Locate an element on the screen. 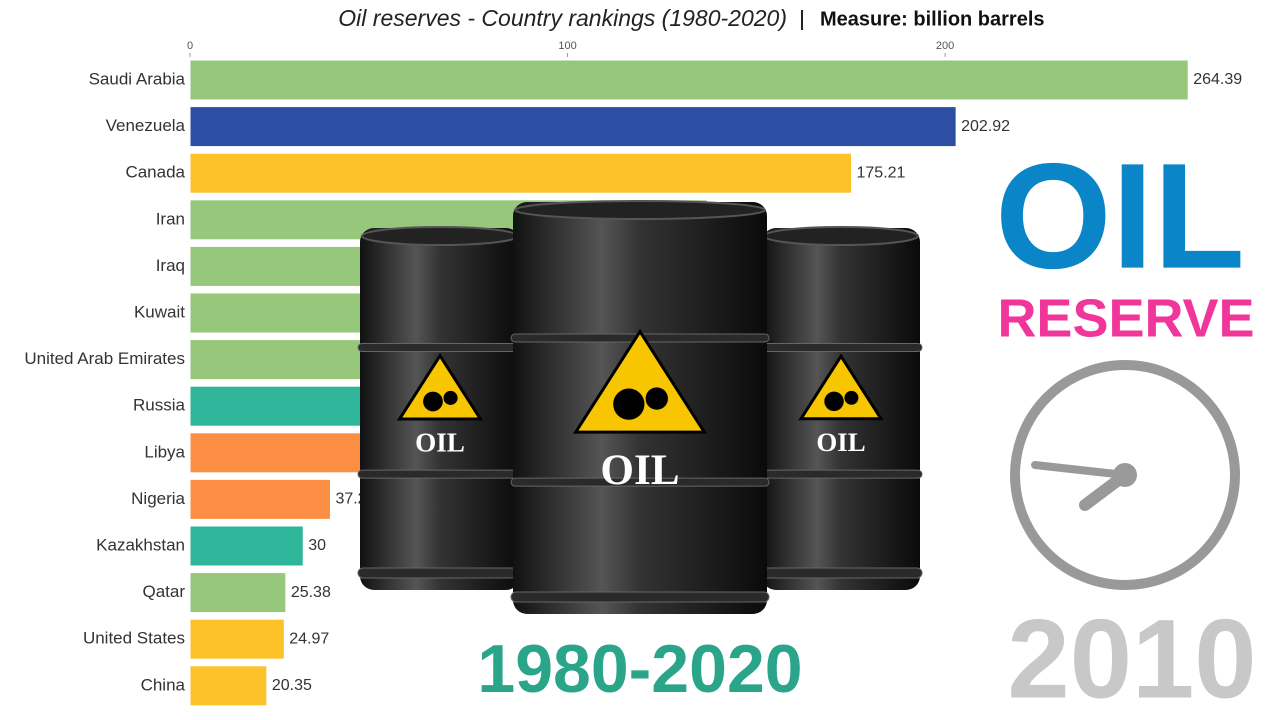 The height and width of the screenshot is (720, 1280). value-label: 25.38 is located at coordinates (311, 592).